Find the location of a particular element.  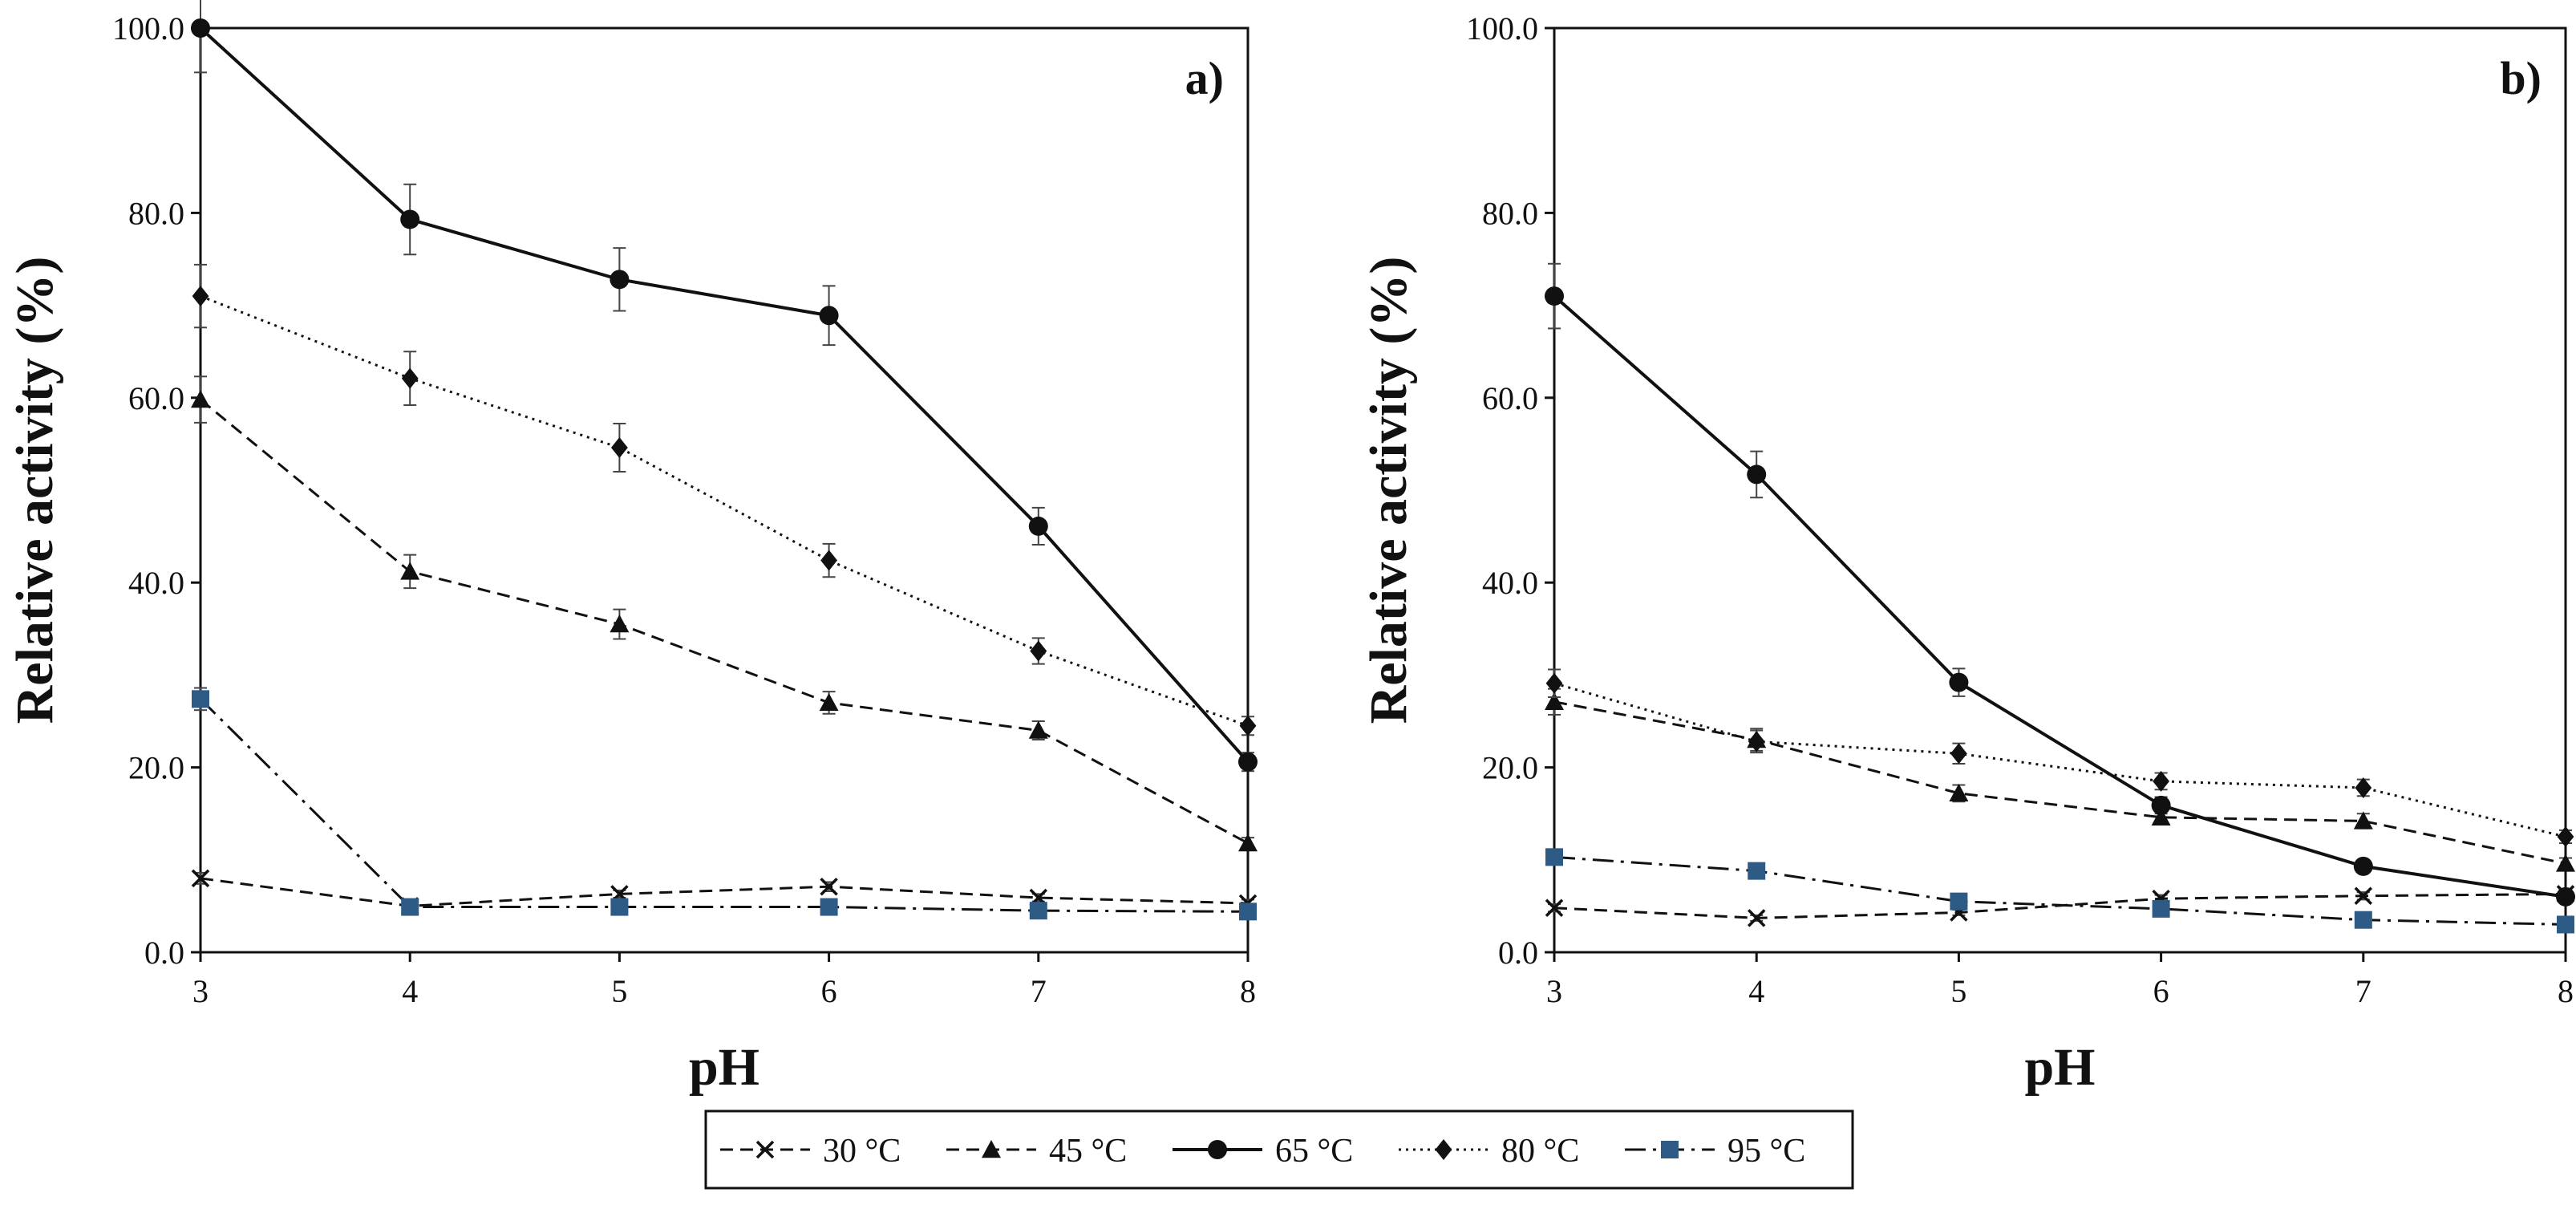

panel-a-x-tick-label: 7 is located at coordinates (1039, 991).